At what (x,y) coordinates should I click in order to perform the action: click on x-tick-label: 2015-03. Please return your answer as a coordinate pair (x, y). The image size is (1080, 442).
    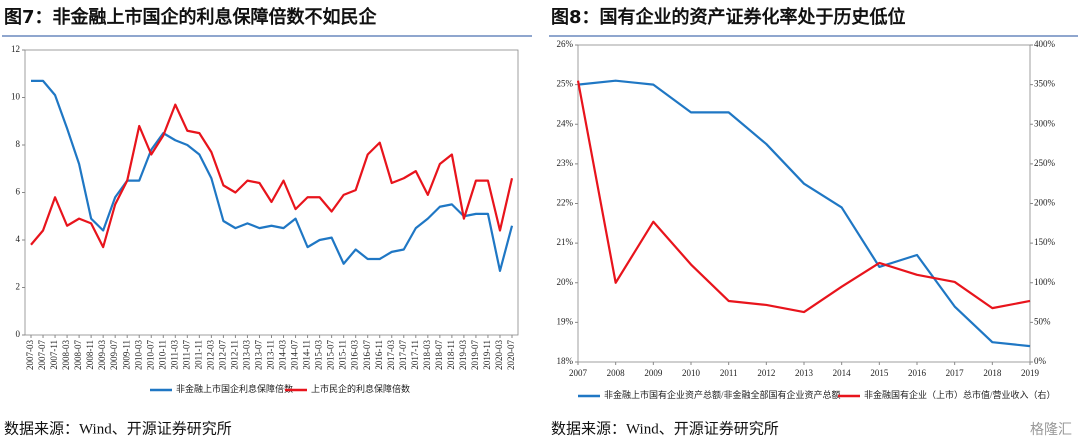
    Looking at the image, I should click on (319, 355).